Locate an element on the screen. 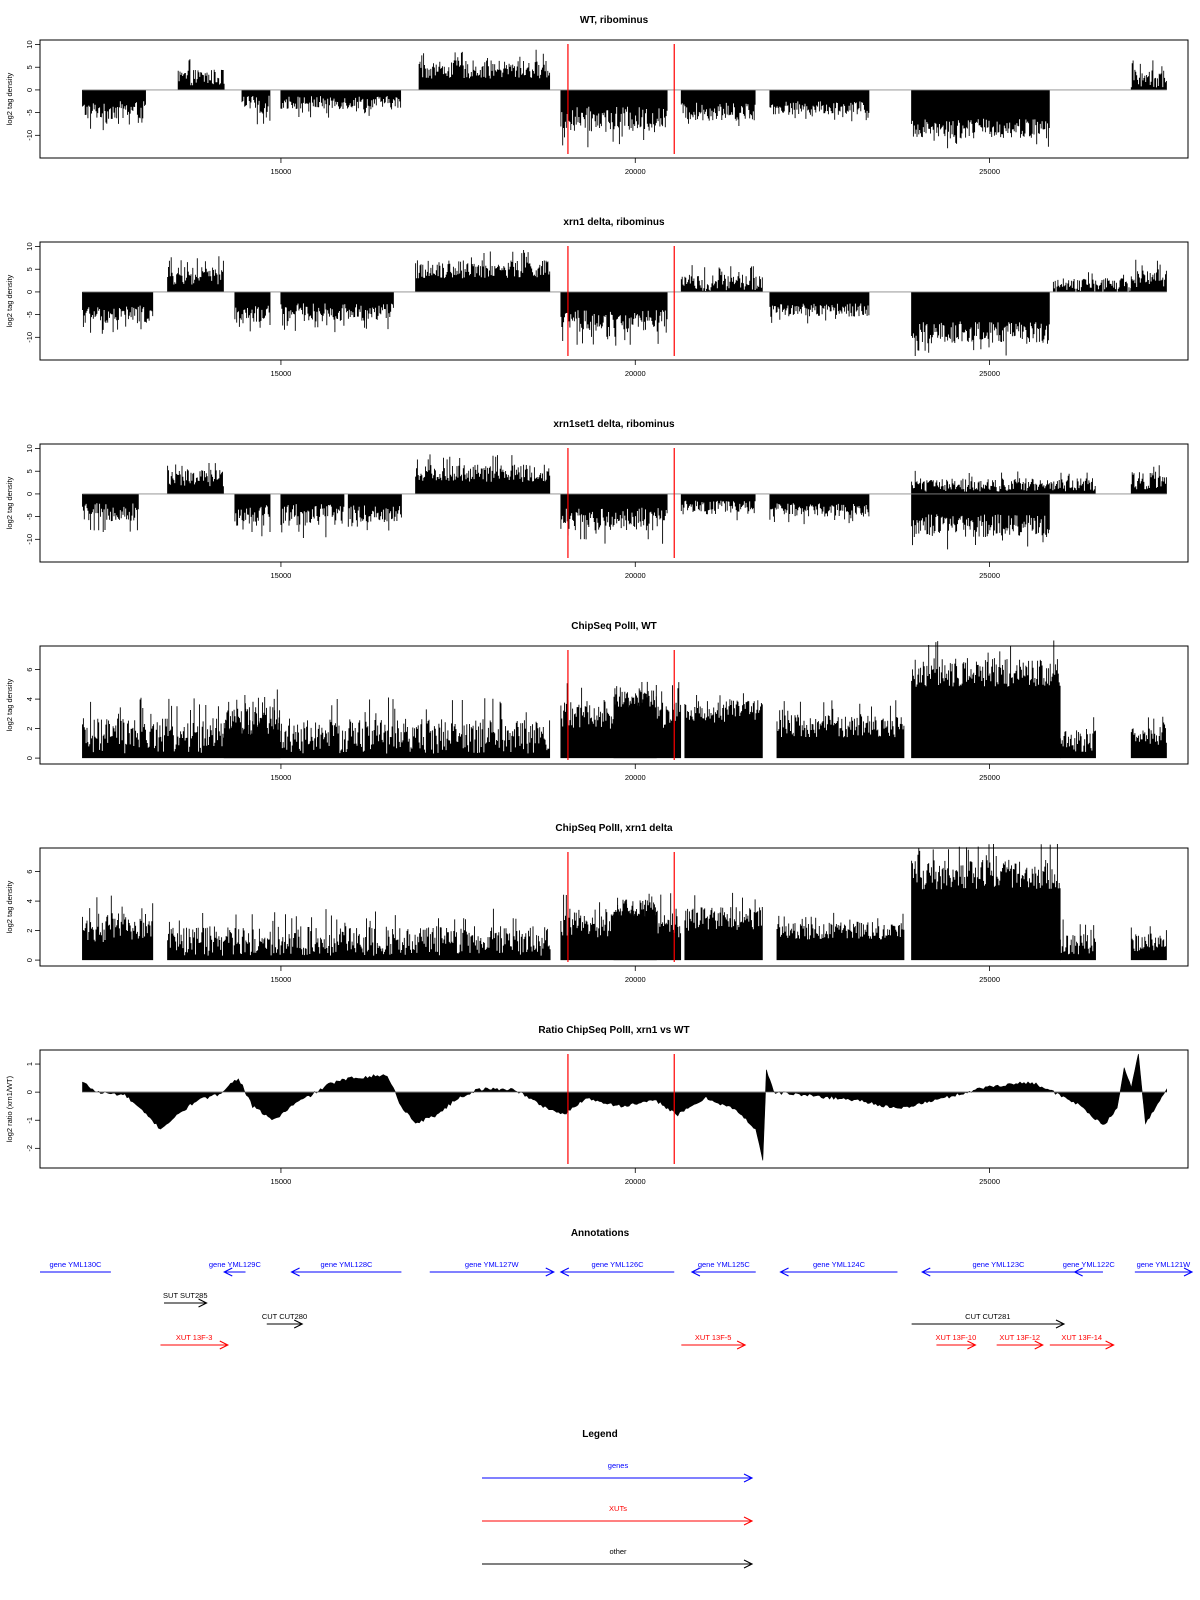  legend-title: Legend is located at coordinates (600, 1434).